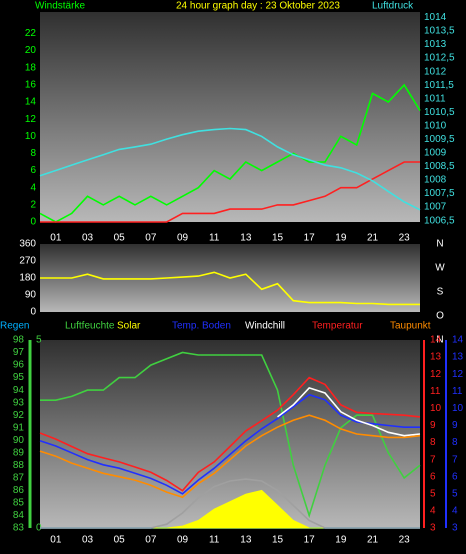  I want to click on legend-label: Windchill, so click(265, 326).